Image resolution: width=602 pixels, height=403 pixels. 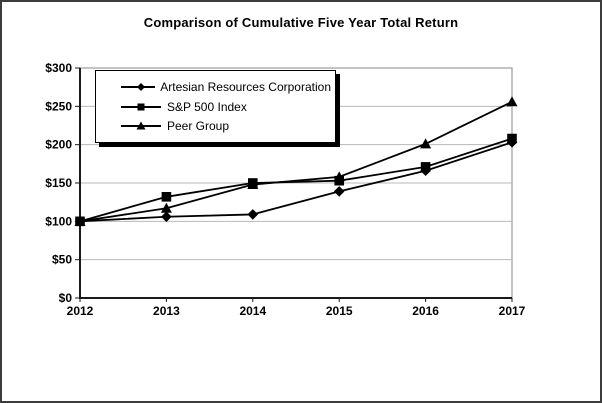 I want to click on y-axis-label: $50, so click(x=62, y=260).